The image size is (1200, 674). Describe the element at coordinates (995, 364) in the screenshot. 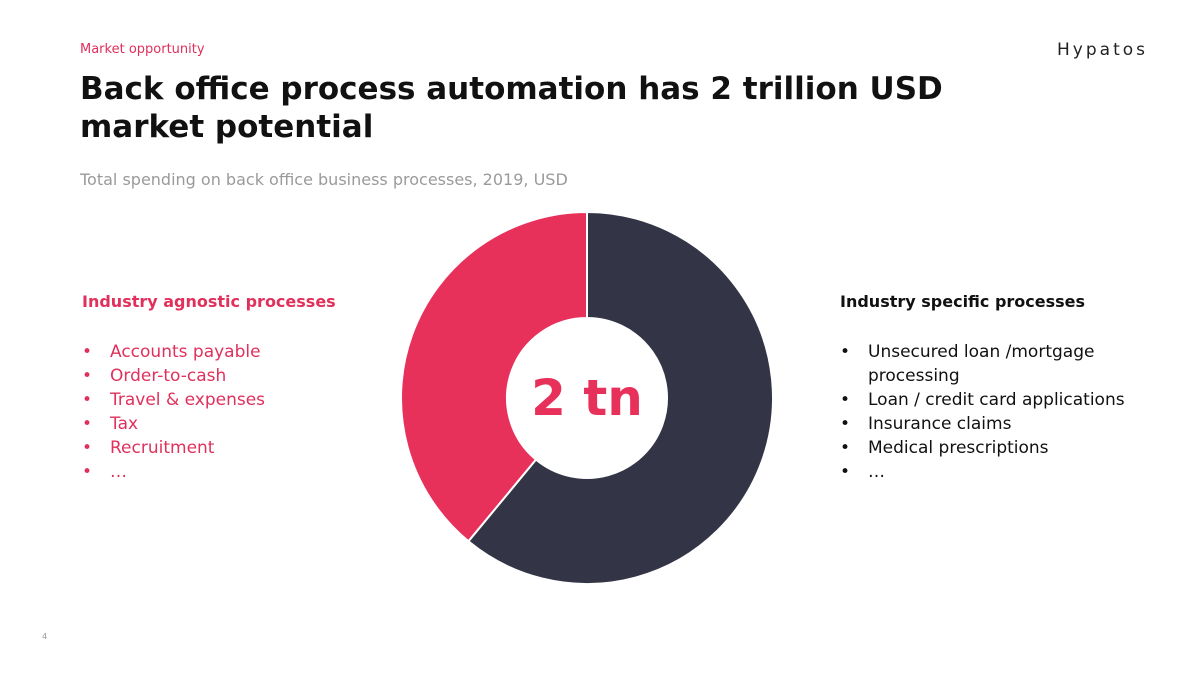

I see `bullet-item: Unsecured loan /mortgage processing` at that location.